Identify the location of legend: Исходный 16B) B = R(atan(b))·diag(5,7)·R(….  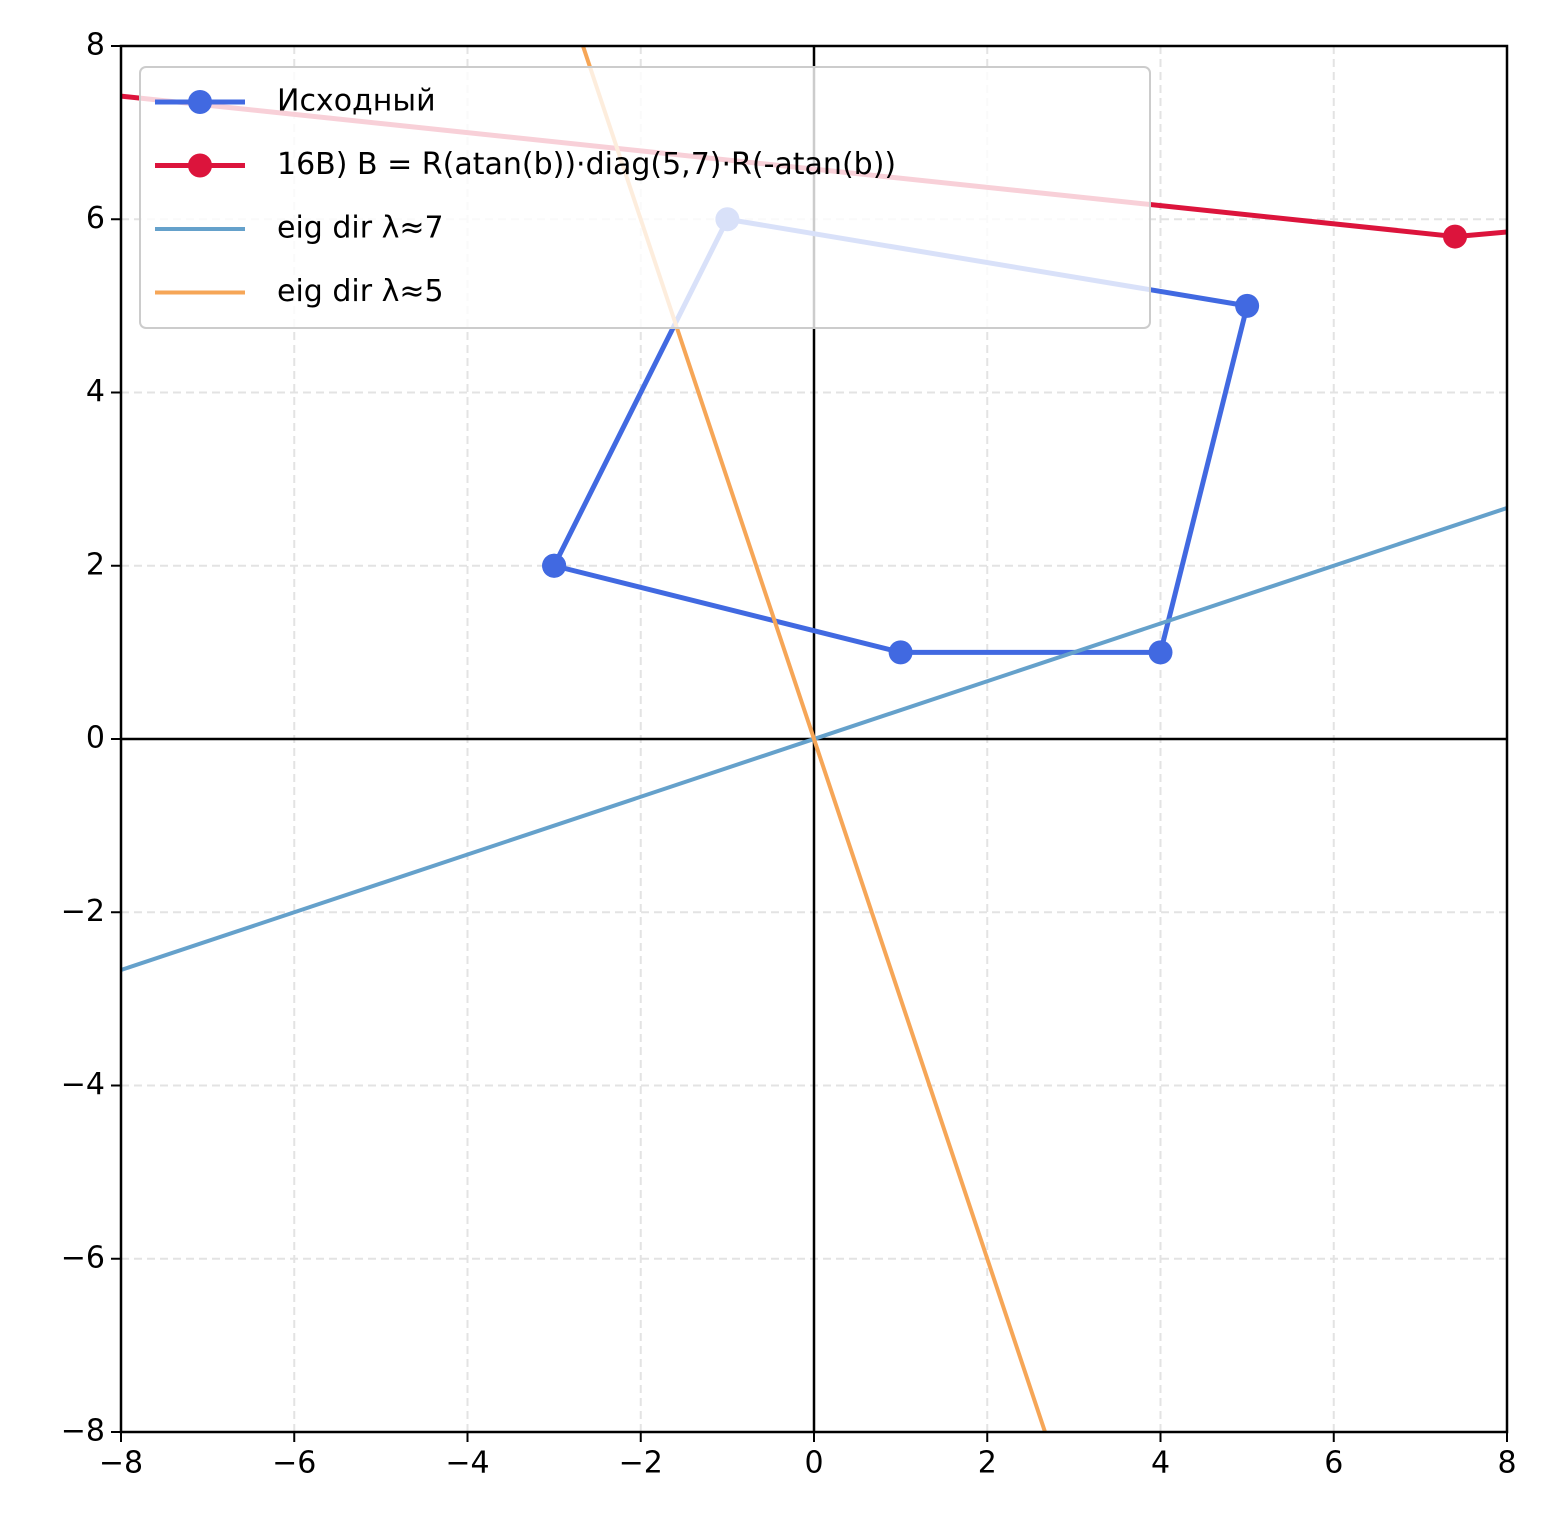
(645, 197).